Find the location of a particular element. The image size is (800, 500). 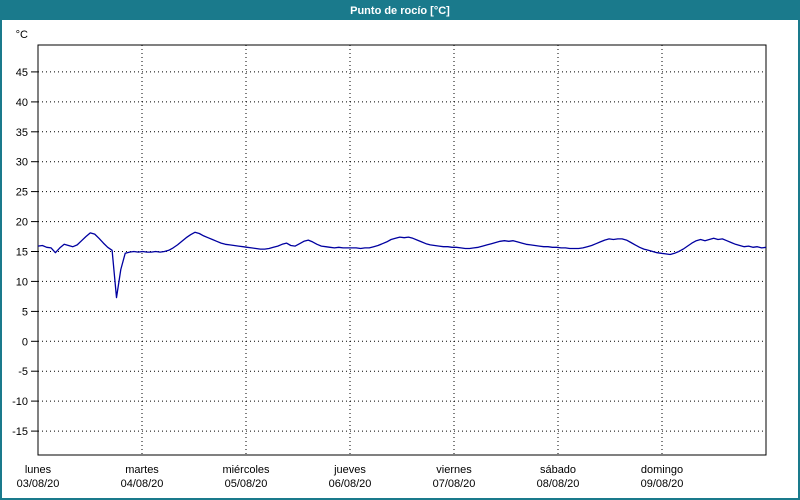

svg-text: 0 is located at coordinates (25, 342).